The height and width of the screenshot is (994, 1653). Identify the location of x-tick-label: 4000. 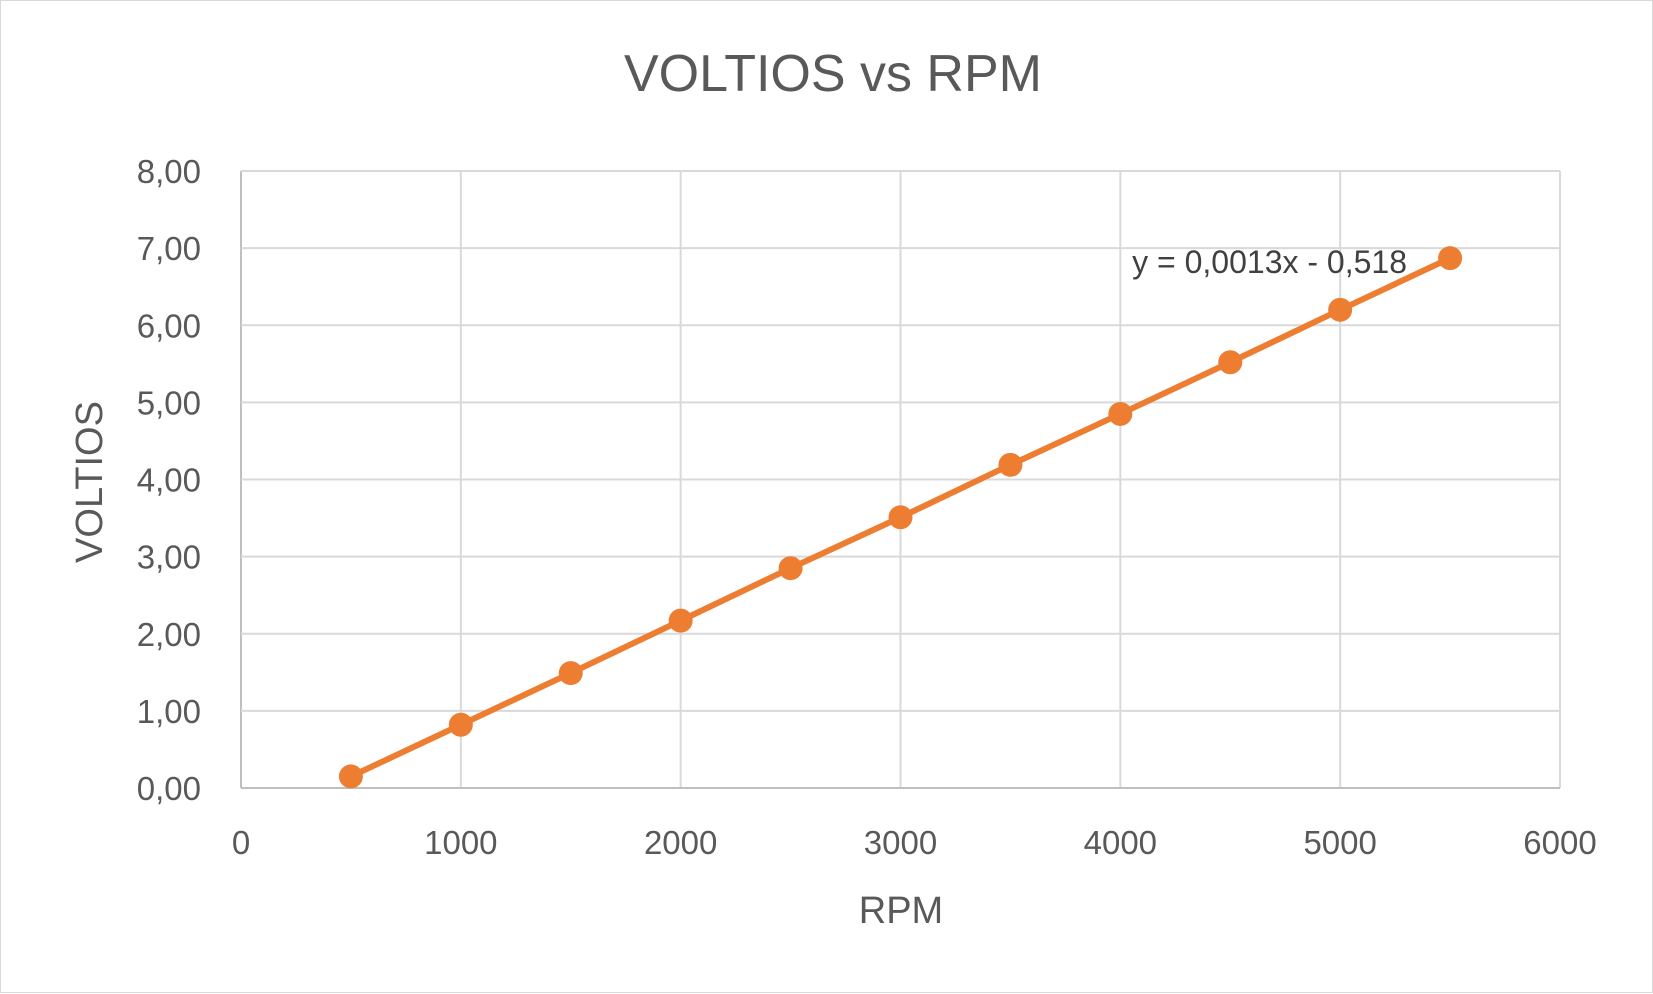
(1120, 842).